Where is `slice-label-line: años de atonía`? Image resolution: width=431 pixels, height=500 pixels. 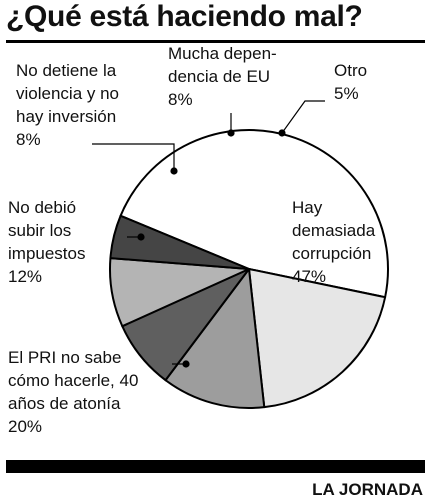
slice-label-line: años de atonía is located at coordinates (64, 403).